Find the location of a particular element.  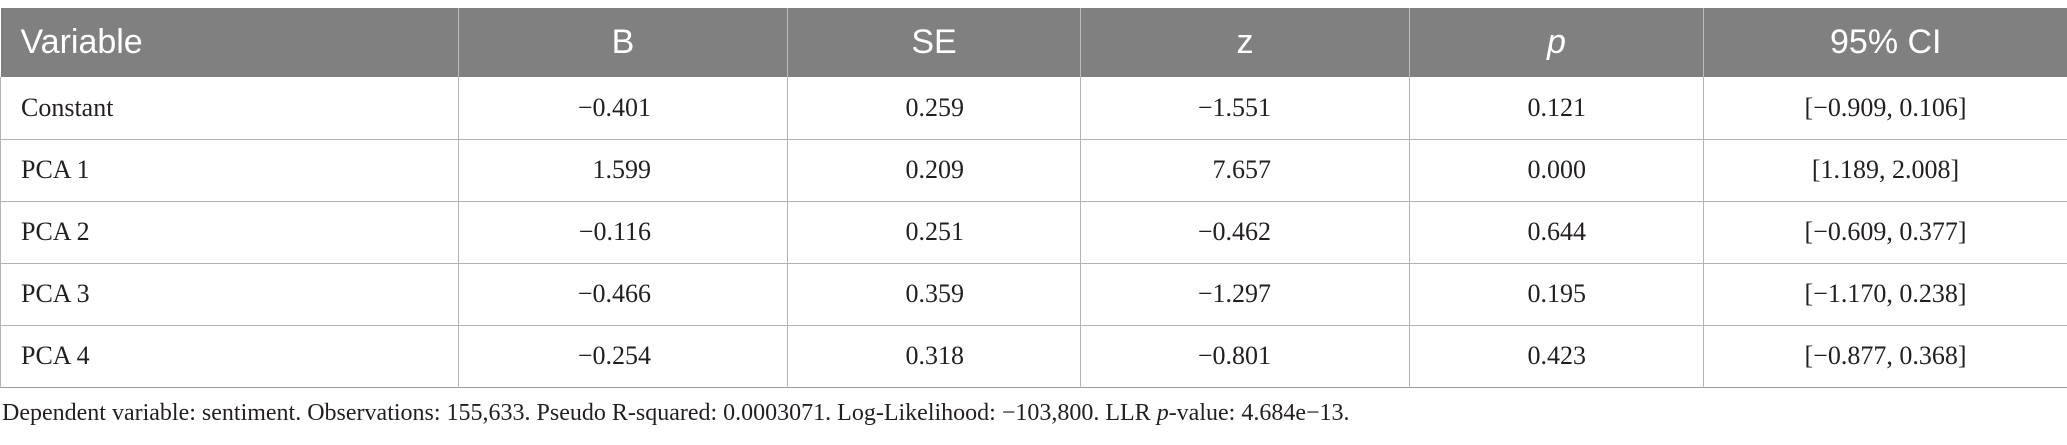

footnote-text-end: -value: 4.684e−13. is located at coordinates (1259, 413).